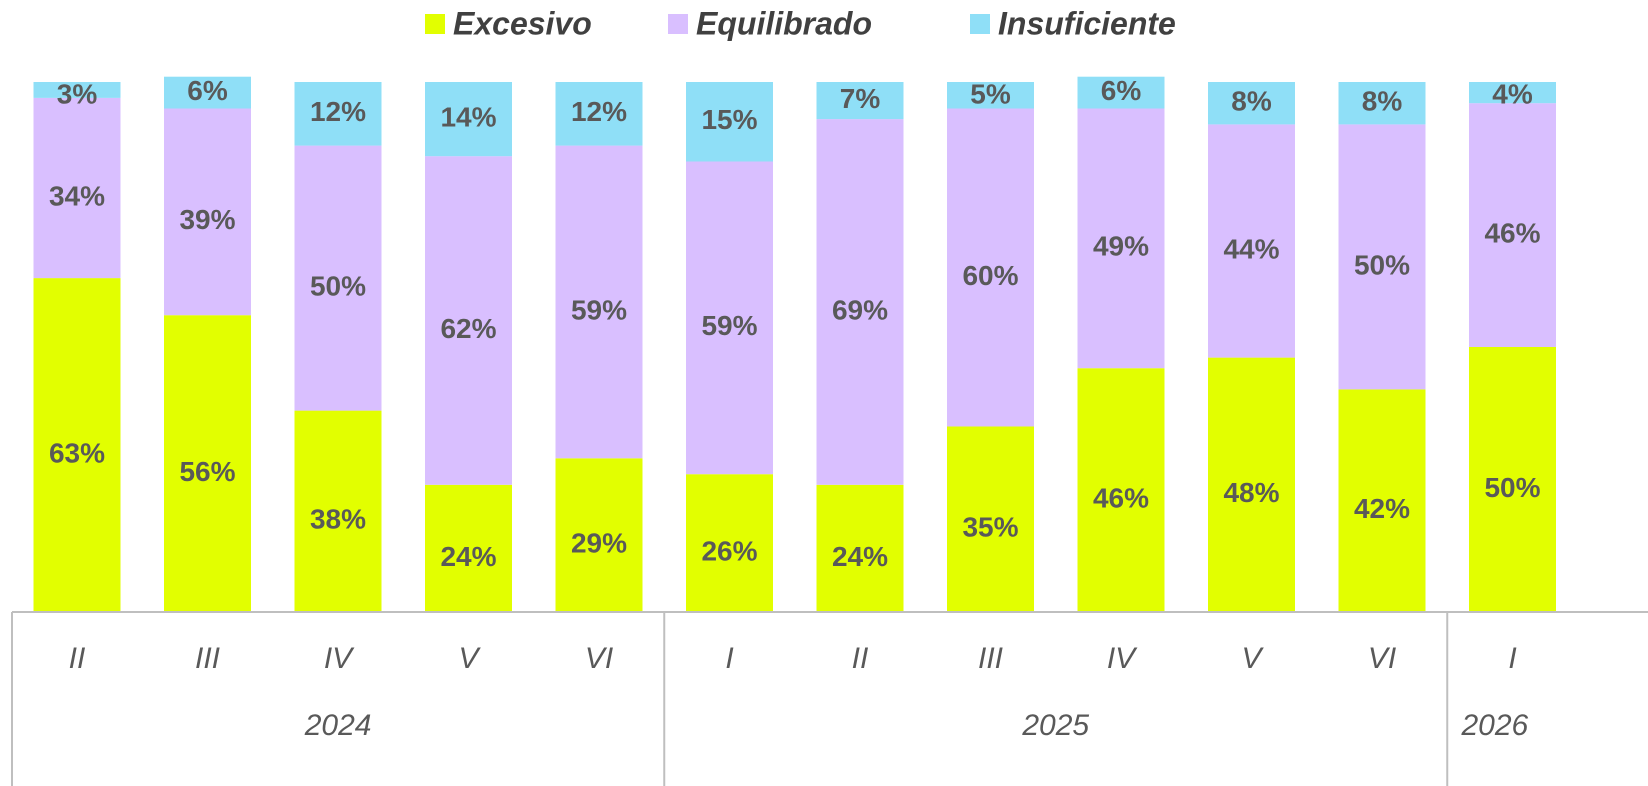 Image resolution: width=1648 pixels, height=786 pixels. What do you see at coordinates (784, 23) in the screenshot?
I see `legend-label: Equilibrado` at bounding box center [784, 23].